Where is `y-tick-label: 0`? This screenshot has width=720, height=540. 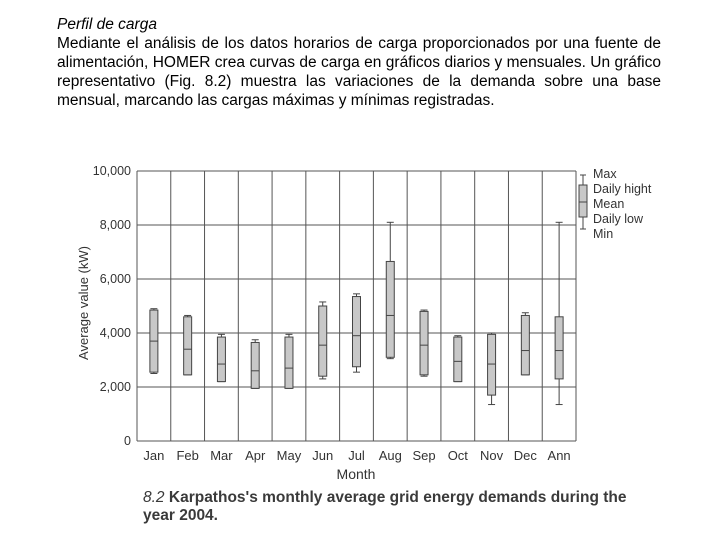 y-tick-label: 0 is located at coordinates (127, 441).